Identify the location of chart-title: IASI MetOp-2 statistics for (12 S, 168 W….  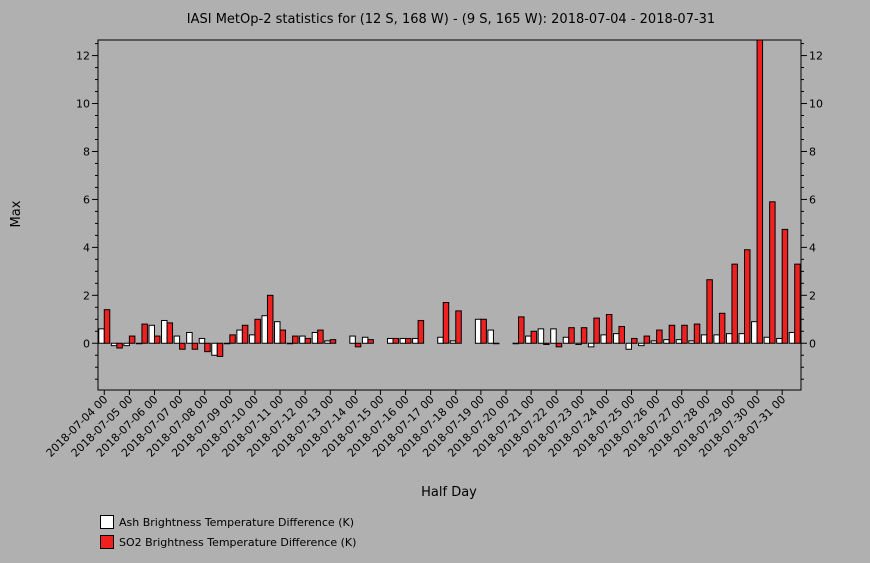
(451, 19).